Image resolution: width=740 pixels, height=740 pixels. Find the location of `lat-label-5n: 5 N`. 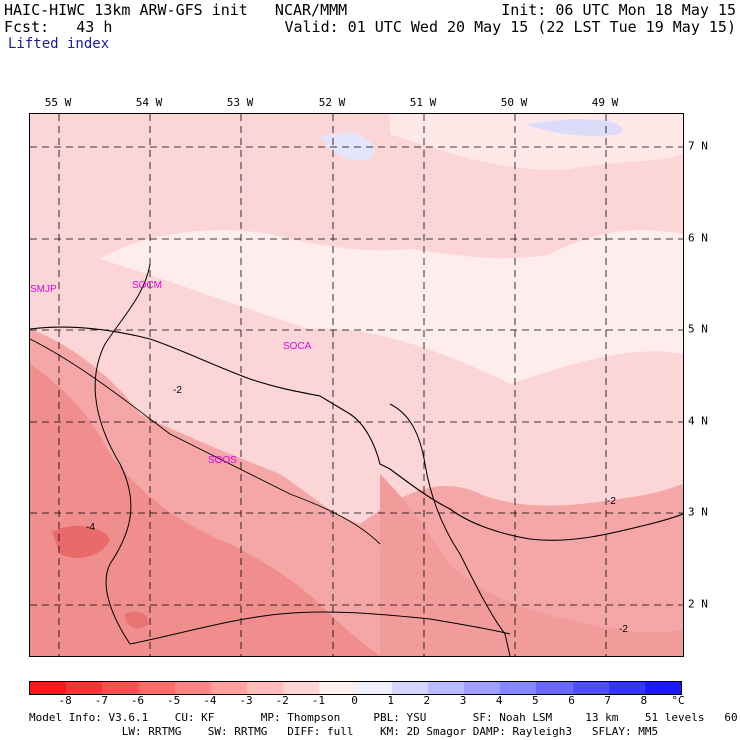

lat-label-5n: 5 N is located at coordinates (698, 329).